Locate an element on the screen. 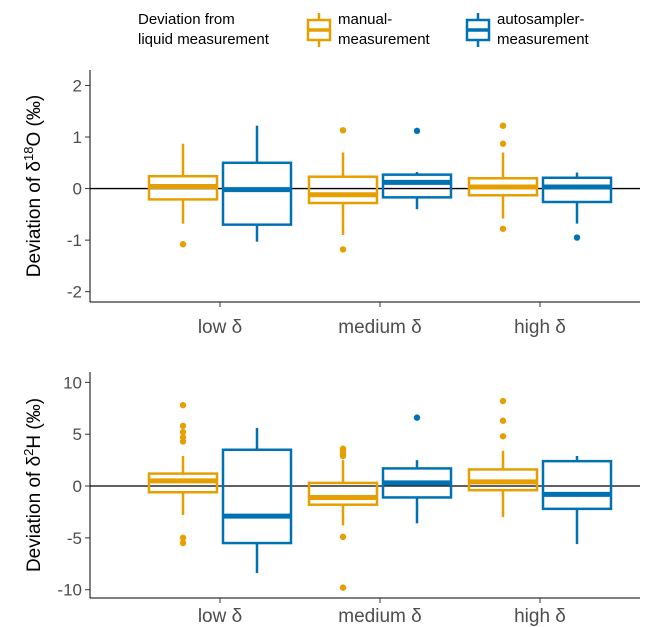 This screenshot has height=627, width=656. y-tick-label: 2 is located at coordinates (77, 85).